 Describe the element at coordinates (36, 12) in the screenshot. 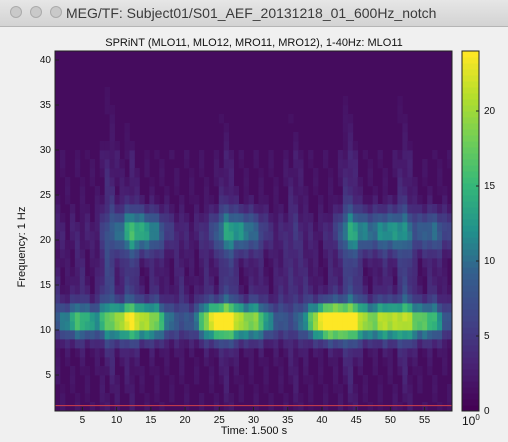

I see `minimize-button` at that location.